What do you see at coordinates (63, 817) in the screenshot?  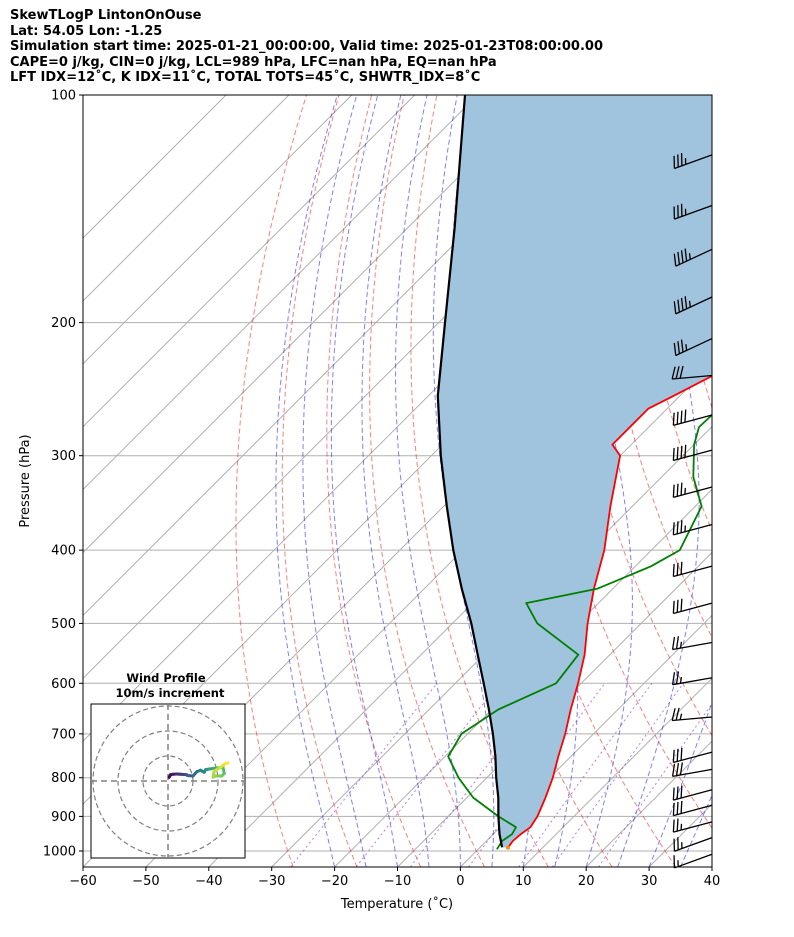 I see `y-tick-label: 900` at bounding box center [63, 817].